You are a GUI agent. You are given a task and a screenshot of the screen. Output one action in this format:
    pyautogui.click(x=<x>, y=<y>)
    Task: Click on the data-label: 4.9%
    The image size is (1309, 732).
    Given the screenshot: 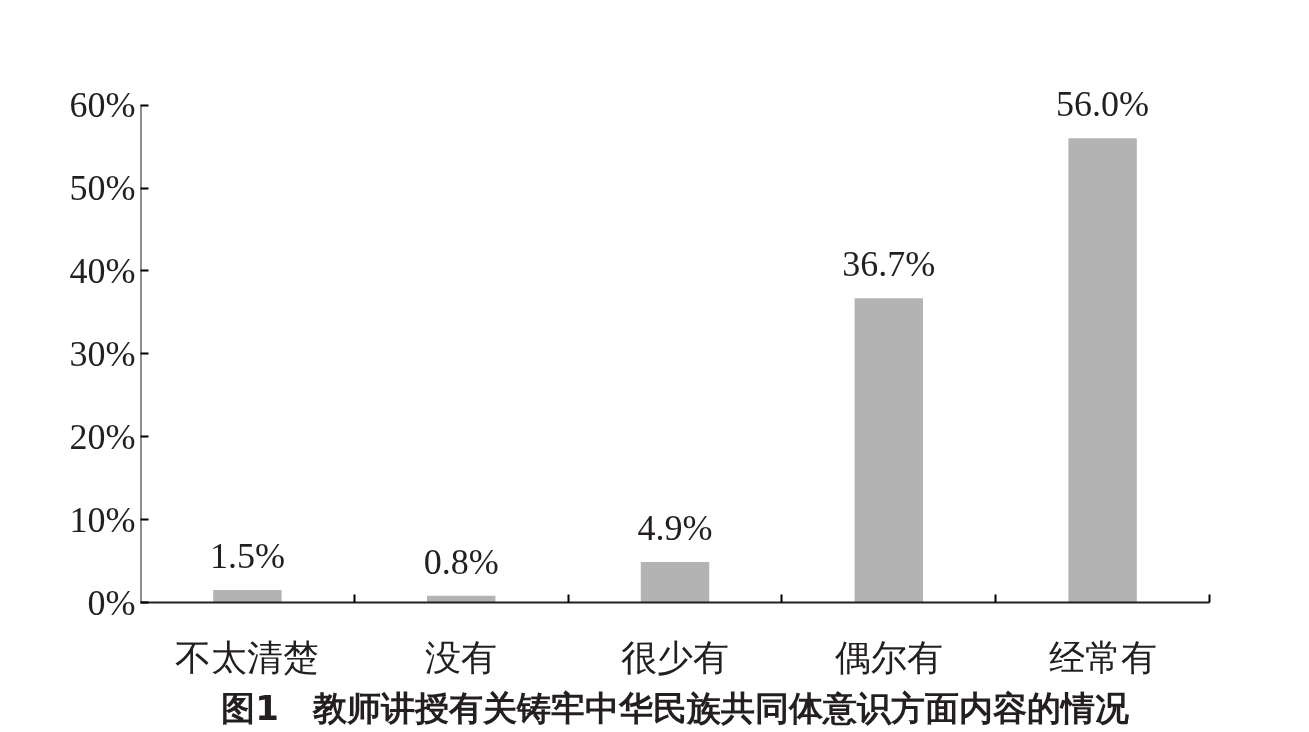 What is the action you would take?
    pyautogui.click(x=675, y=527)
    